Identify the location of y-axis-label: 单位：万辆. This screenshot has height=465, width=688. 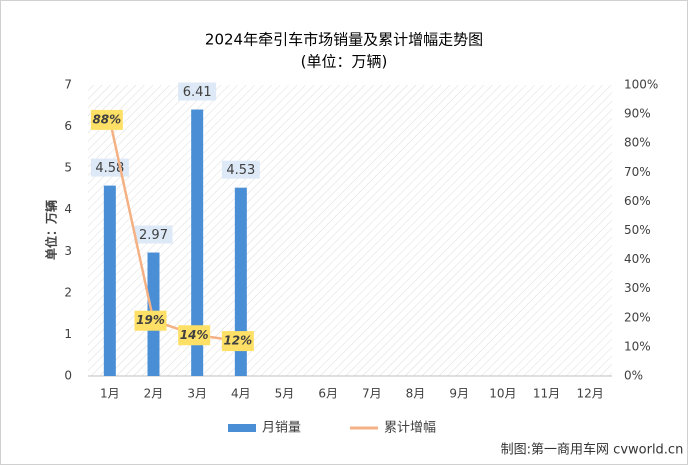
(51, 230).